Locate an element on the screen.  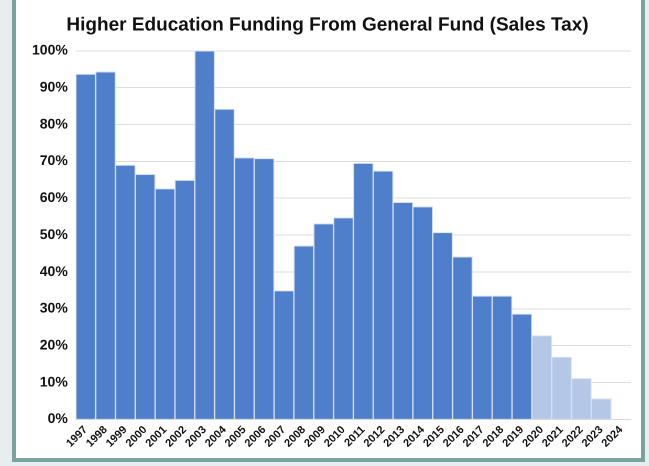
y-tick-label: 40% is located at coordinates (54, 270).